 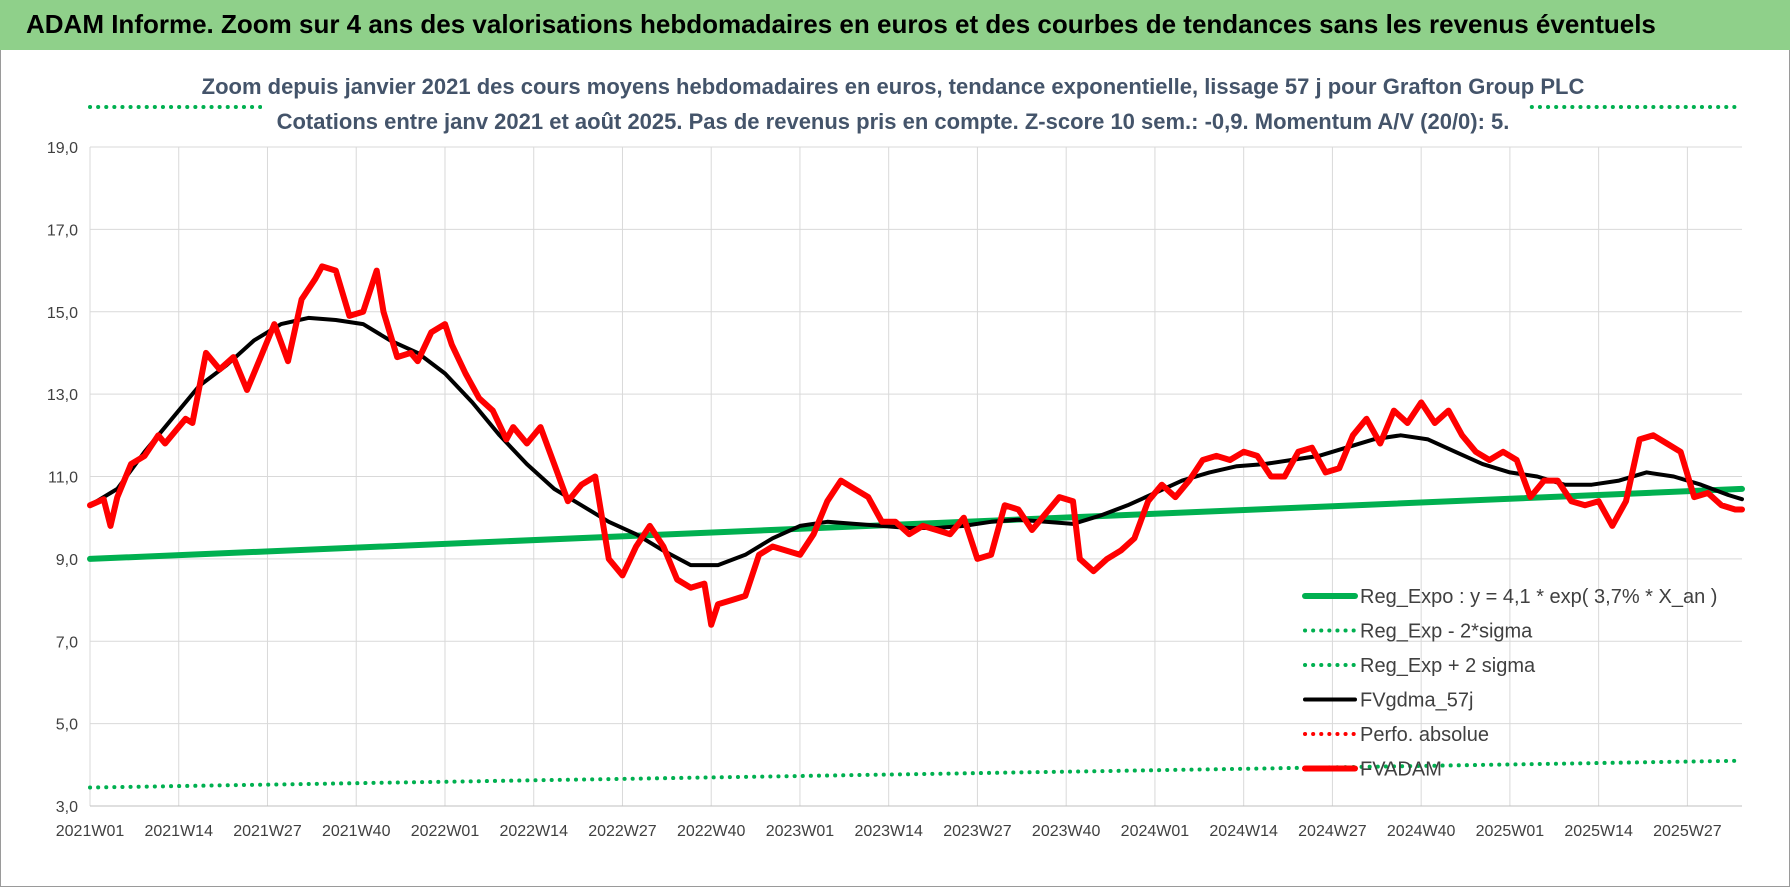 I want to click on x-tick-label: 2023W27, so click(x=977, y=831).